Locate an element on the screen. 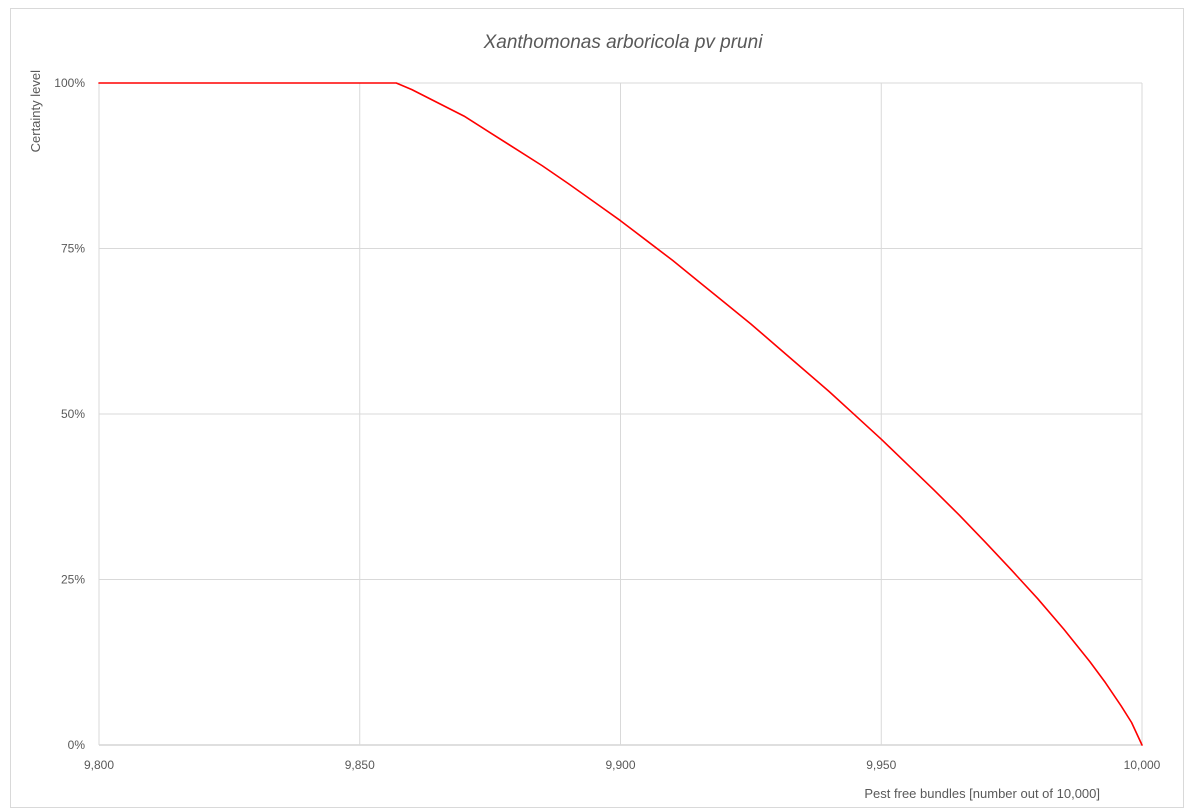  x-tick-label: 9,850 is located at coordinates (360, 765).